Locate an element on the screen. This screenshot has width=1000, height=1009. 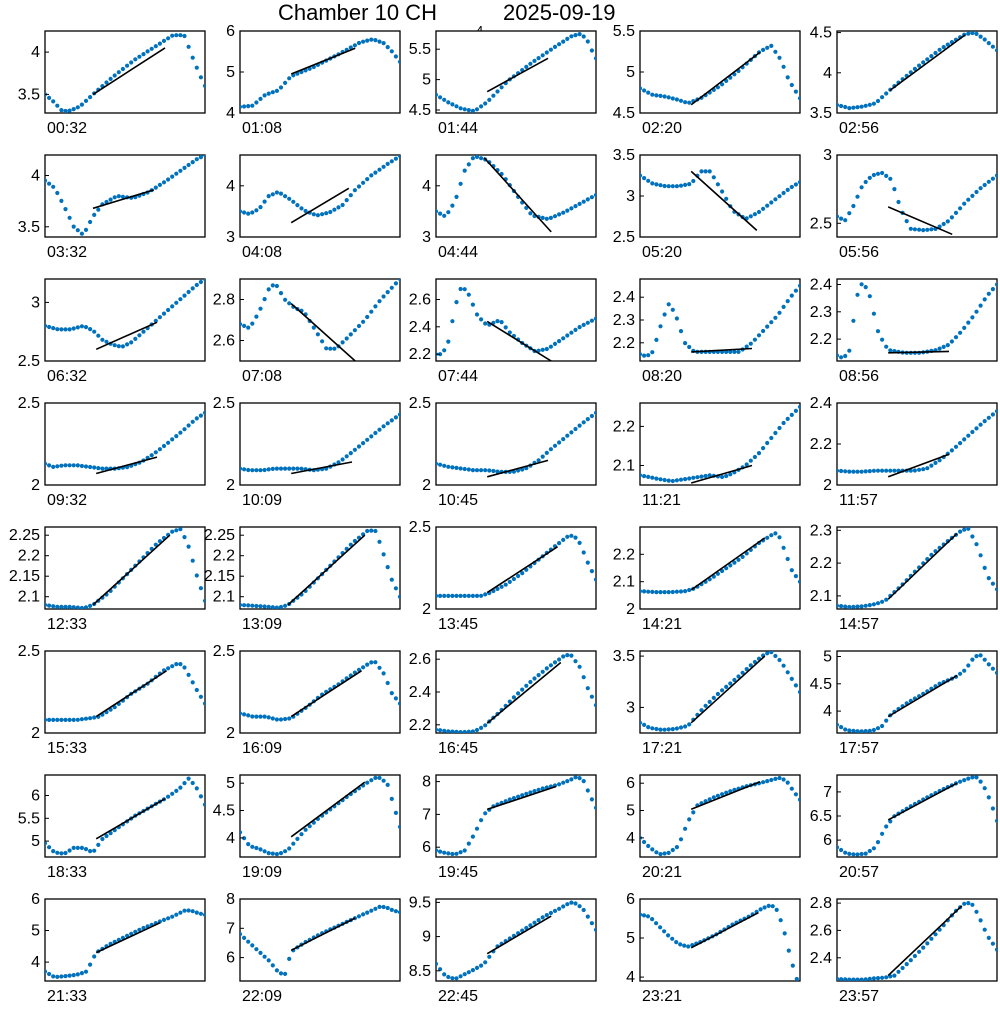
y-tick-label: 5 is located at coordinates (426, 80).